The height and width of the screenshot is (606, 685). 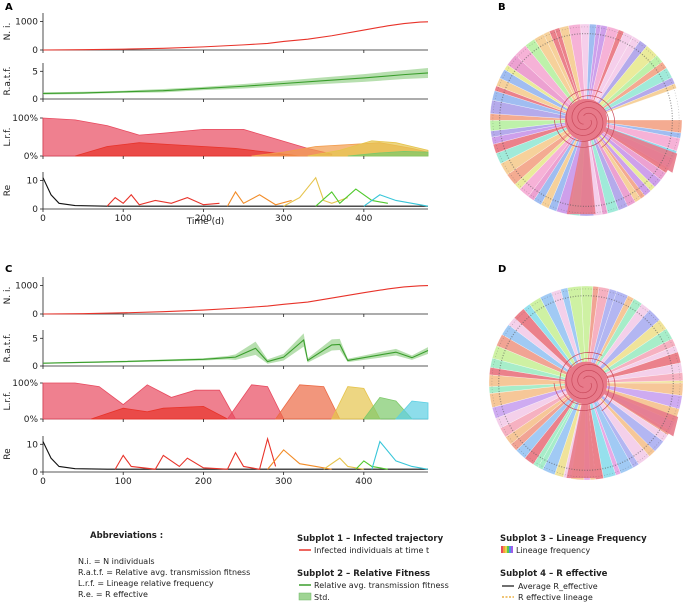 I want to click on legend-abbreviation-item: N.i. = N individuals, so click(x=116, y=561).